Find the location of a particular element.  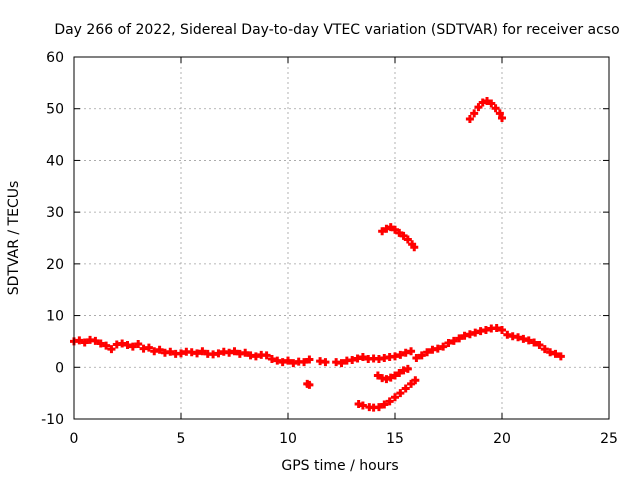

x-axis-label: GPS time / hours is located at coordinates (339, 466).